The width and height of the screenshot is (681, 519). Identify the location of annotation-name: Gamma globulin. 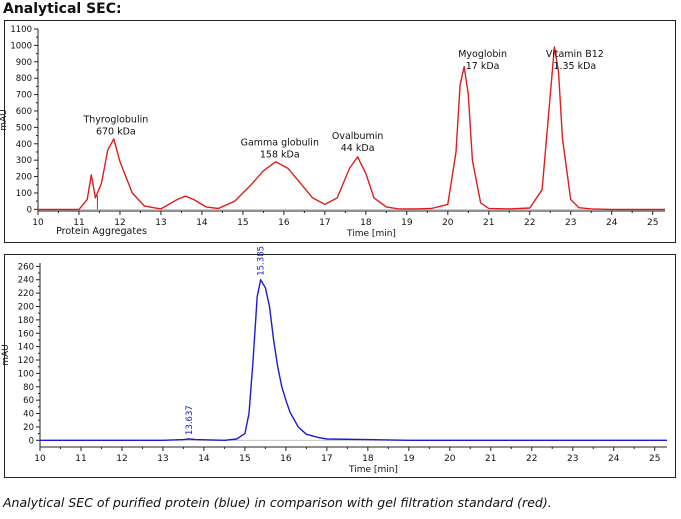
(280, 142).